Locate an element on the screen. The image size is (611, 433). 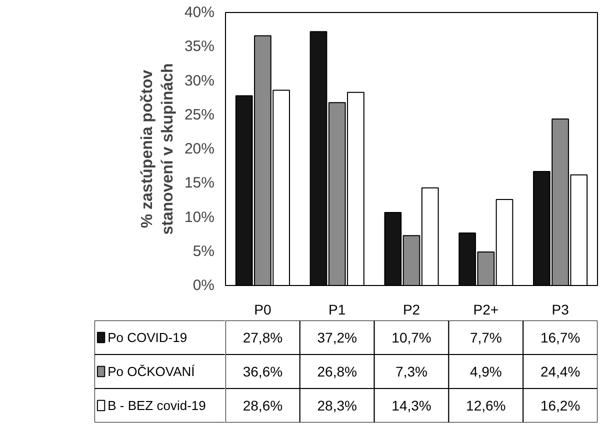
y-tick-label: 30% is located at coordinates (199, 81).